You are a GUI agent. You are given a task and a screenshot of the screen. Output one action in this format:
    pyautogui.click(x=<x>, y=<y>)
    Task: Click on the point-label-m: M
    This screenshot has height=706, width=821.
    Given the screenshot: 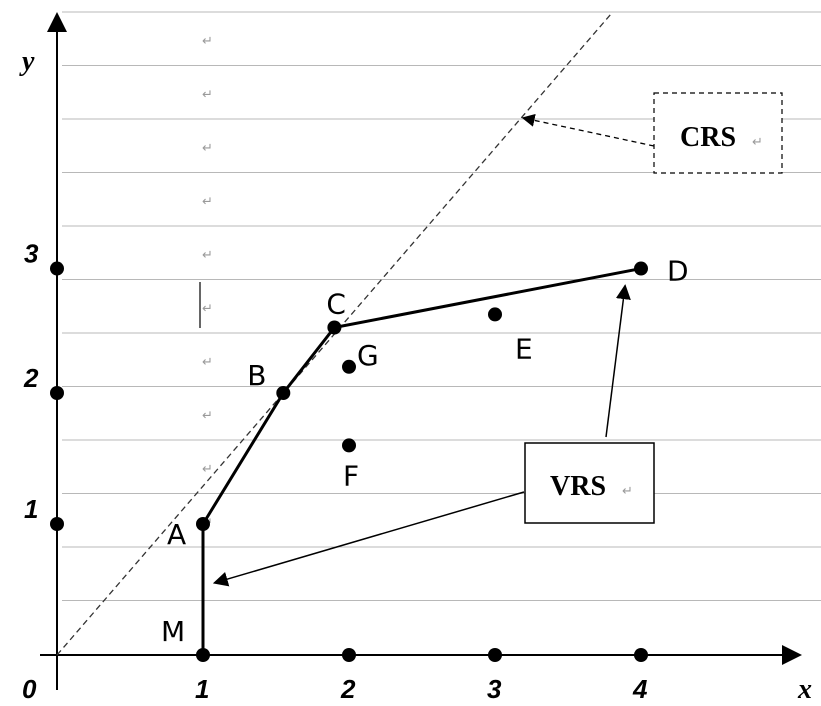 What is the action you would take?
    pyautogui.click(x=173, y=631)
    